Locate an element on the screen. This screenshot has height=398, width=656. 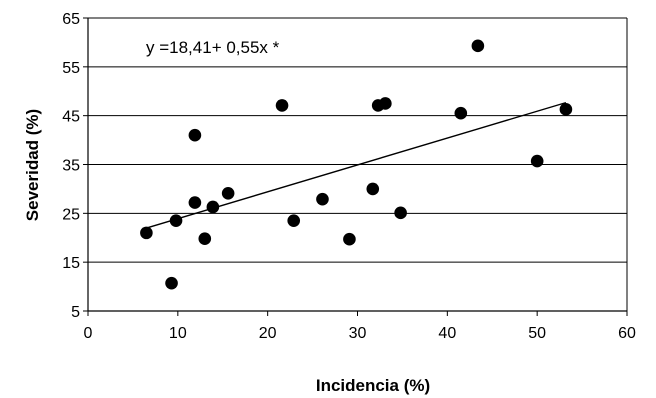
y-tick-label: 55 is located at coordinates (71, 68).